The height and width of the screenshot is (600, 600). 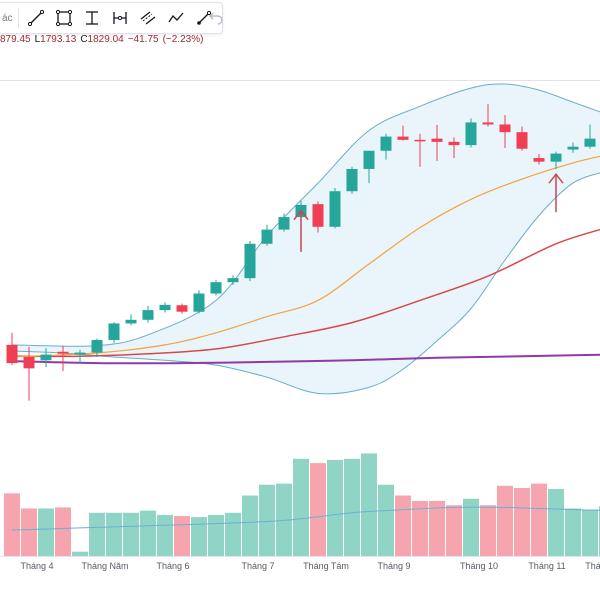 What do you see at coordinates (36, 566) in the screenshot?
I see `x-axis-tick-label: Tháng 4` at bounding box center [36, 566].